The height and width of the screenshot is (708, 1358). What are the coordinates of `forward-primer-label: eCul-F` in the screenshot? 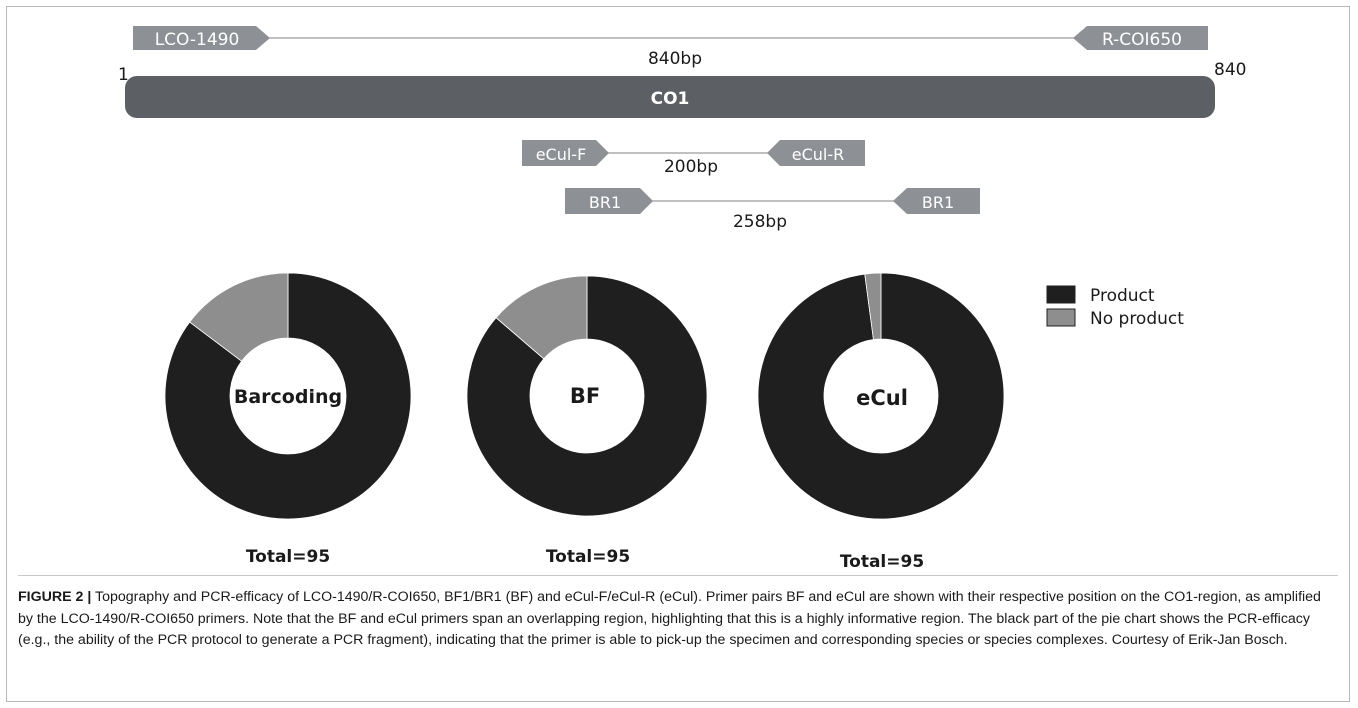 It's located at (561, 154).